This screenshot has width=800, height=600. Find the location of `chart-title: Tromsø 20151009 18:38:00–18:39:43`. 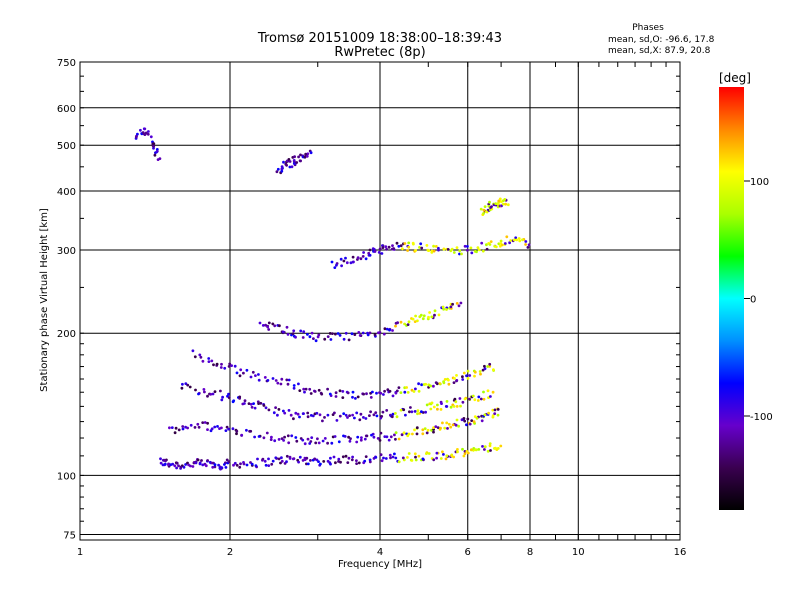

chart-title: Tromsø 20151009 18:38:00–18:39:43 is located at coordinates (379, 38).